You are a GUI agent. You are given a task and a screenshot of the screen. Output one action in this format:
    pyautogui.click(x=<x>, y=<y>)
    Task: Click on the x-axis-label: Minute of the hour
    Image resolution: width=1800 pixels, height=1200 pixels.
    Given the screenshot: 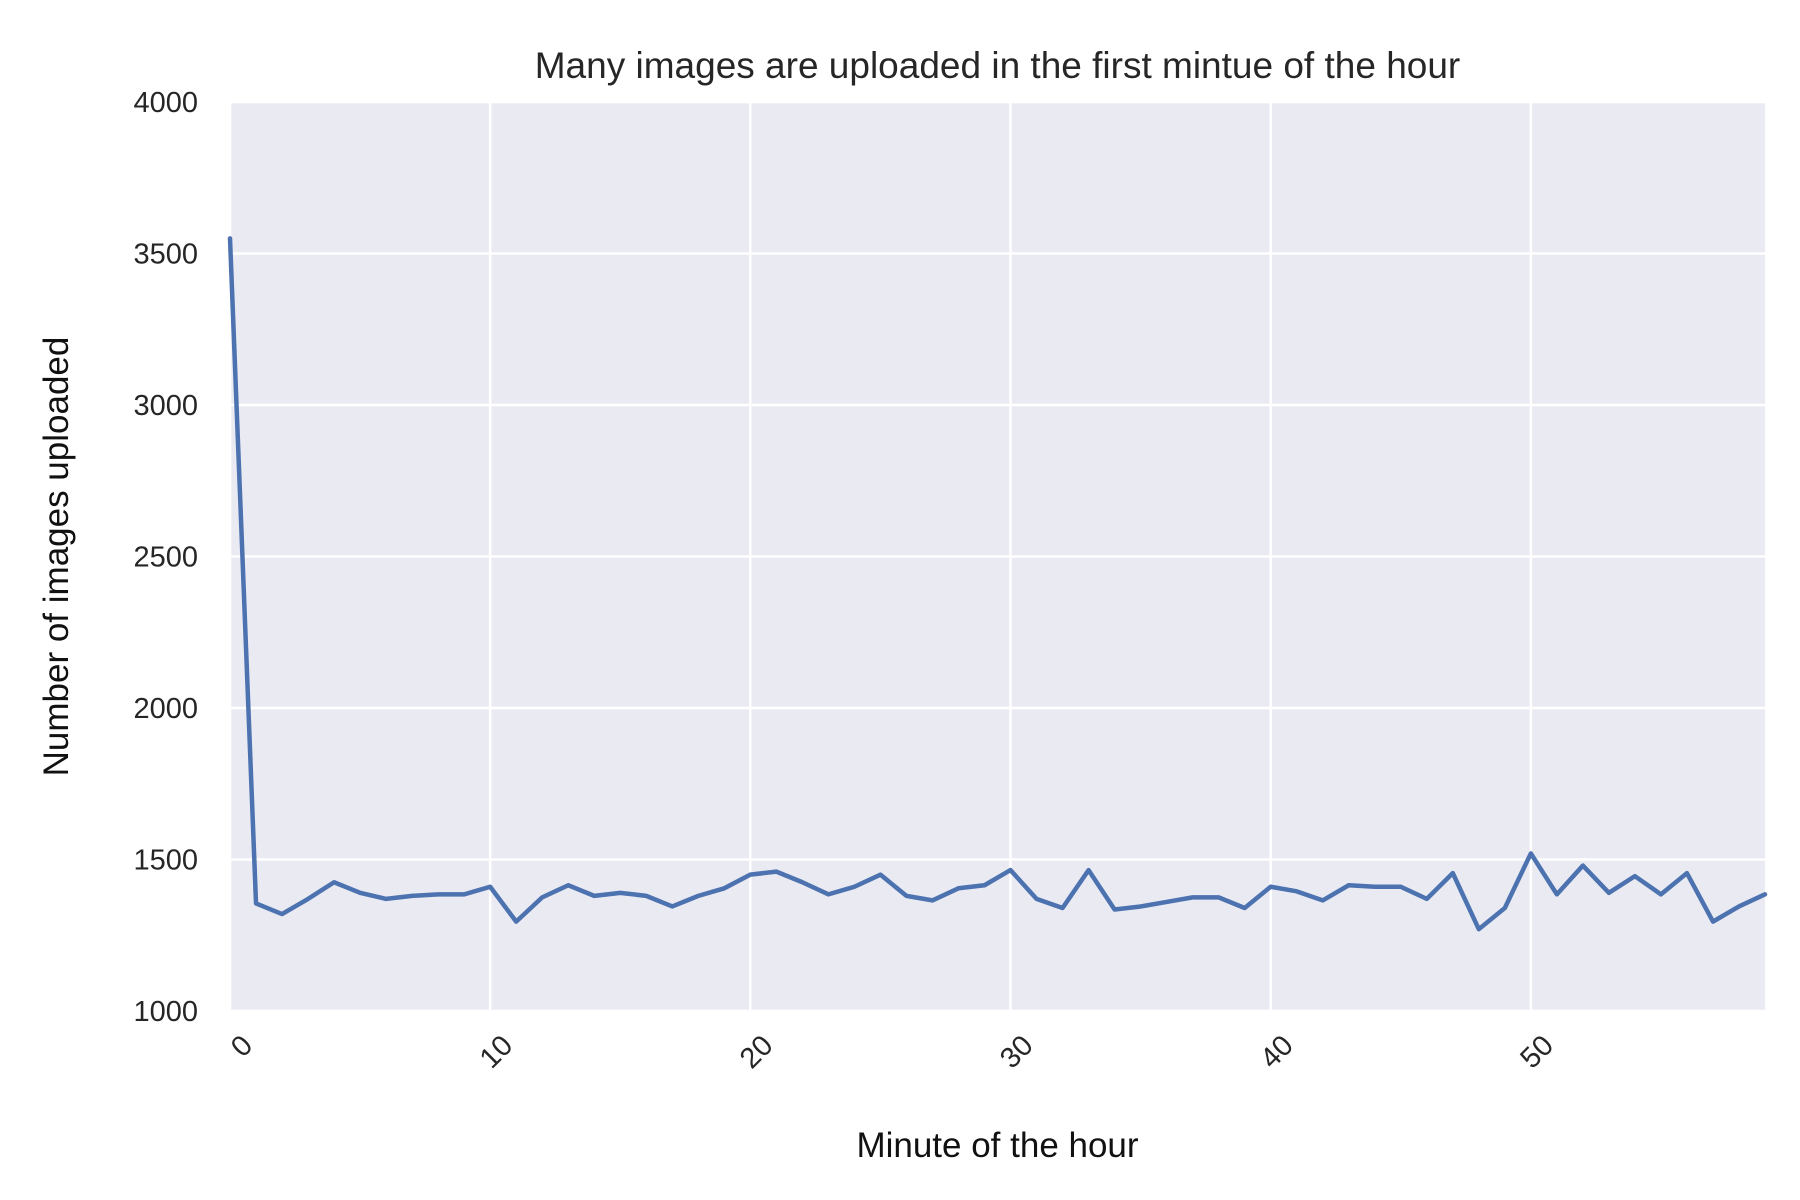 What is the action you would take?
    pyautogui.click(x=997, y=1145)
    